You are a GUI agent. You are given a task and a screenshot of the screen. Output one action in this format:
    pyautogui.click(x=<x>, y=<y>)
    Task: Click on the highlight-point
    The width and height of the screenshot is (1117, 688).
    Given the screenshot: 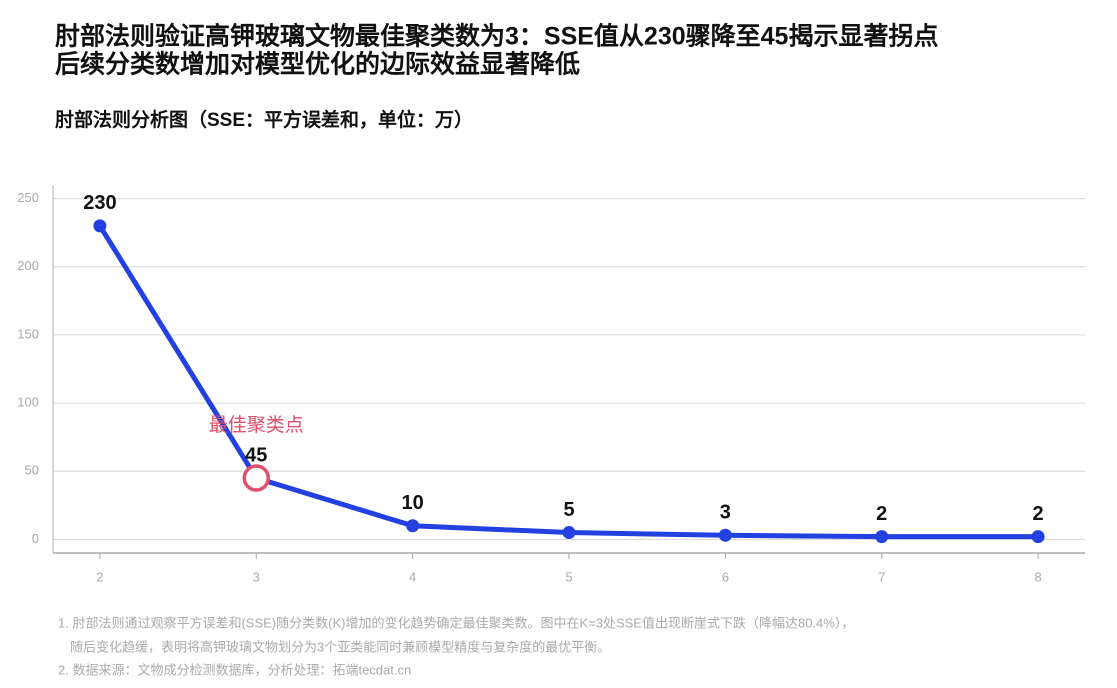 What is the action you would take?
    pyautogui.click(x=256, y=478)
    